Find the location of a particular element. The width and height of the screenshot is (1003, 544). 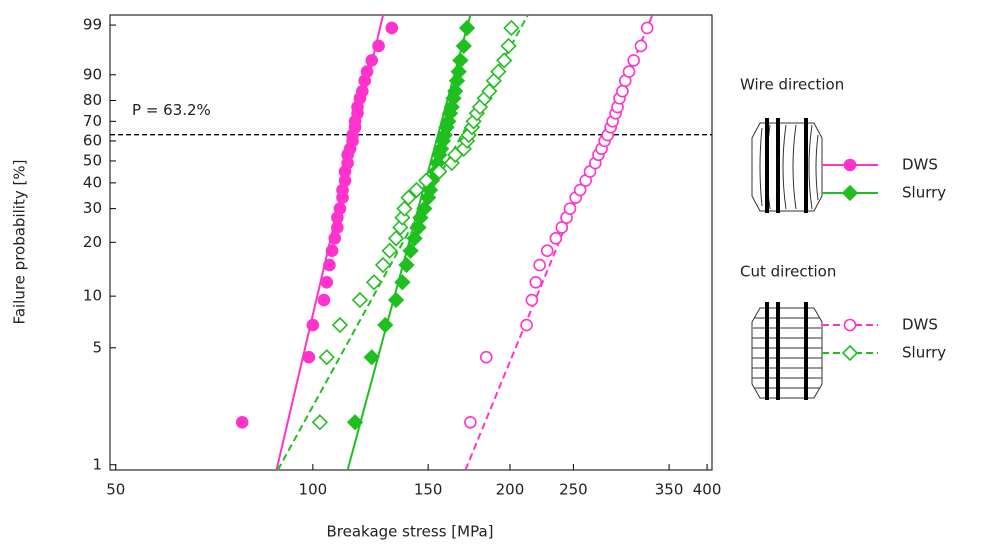

annotation: P = 63.2% is located at coordinates (171, 110).